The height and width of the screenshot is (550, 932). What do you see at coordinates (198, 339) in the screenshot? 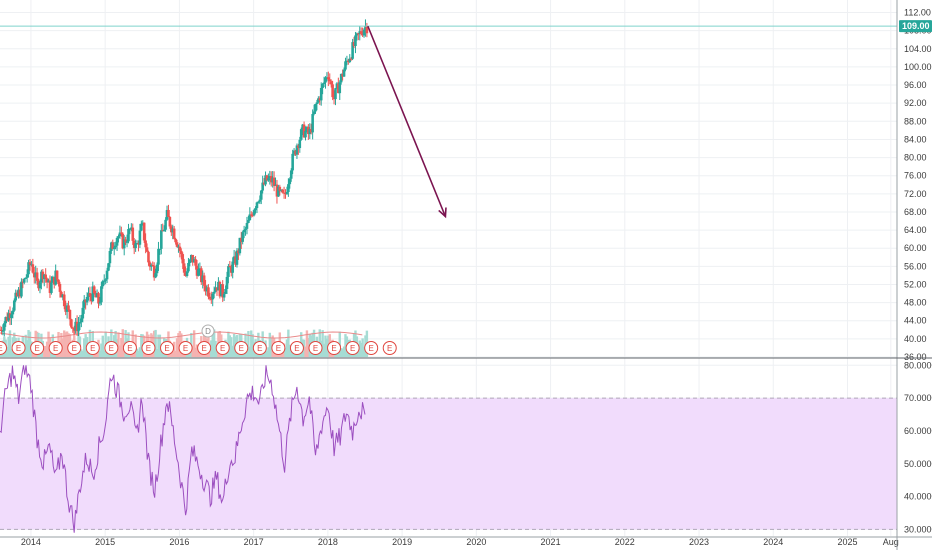
I see `event-markers: EEEEEEEEEEEEEEEEEEEEEED` at bounding box center [198, 339].